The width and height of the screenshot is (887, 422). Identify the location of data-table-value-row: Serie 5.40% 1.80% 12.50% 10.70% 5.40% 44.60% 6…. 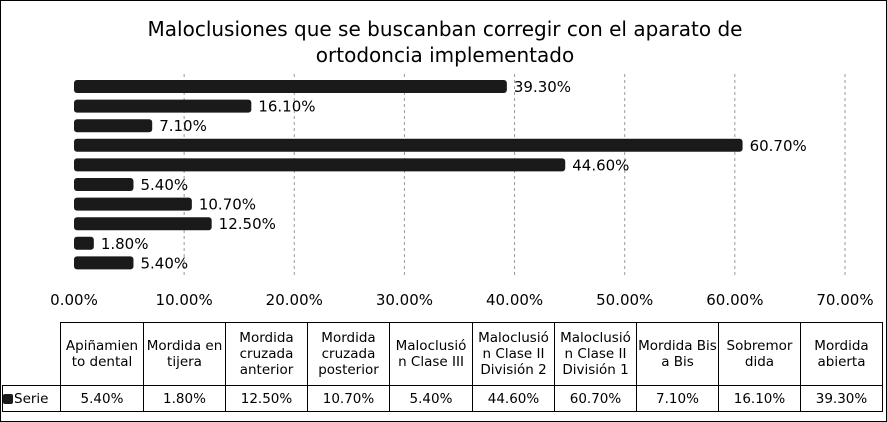
(442, 398).